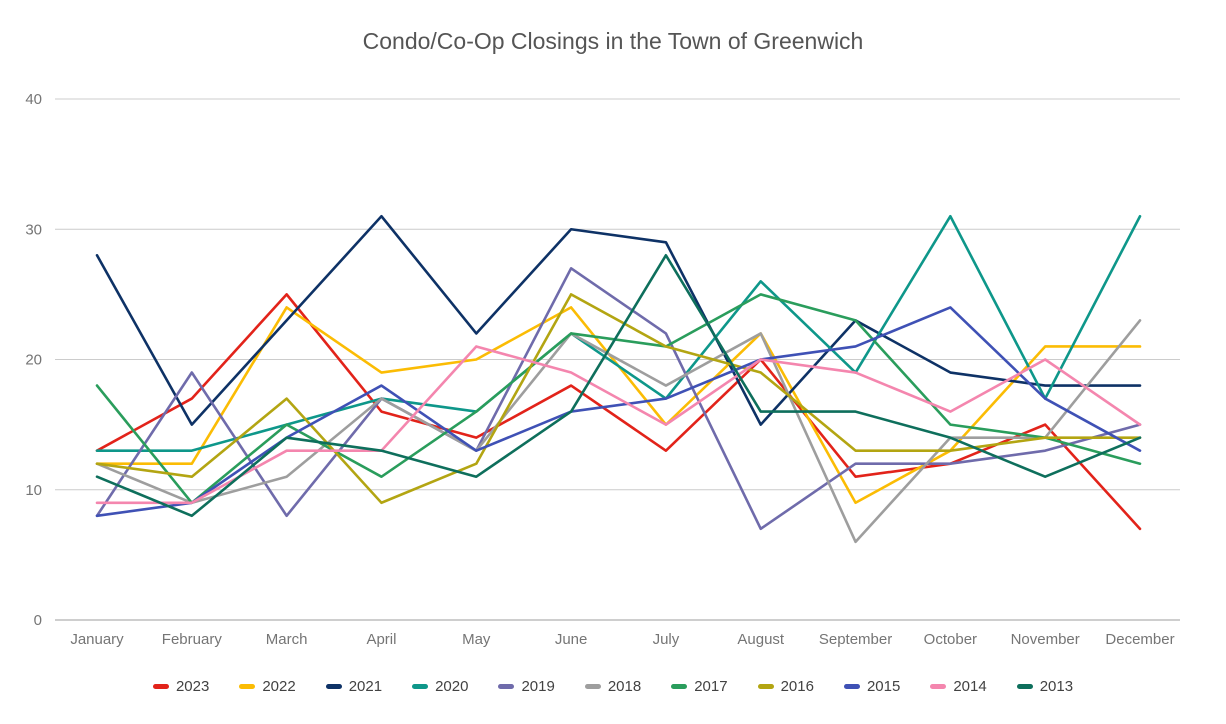  What do you see at coordinates (851, 686) in the screenshot?
I see `legend-swatch-2015` at bounding box center [851, 686].